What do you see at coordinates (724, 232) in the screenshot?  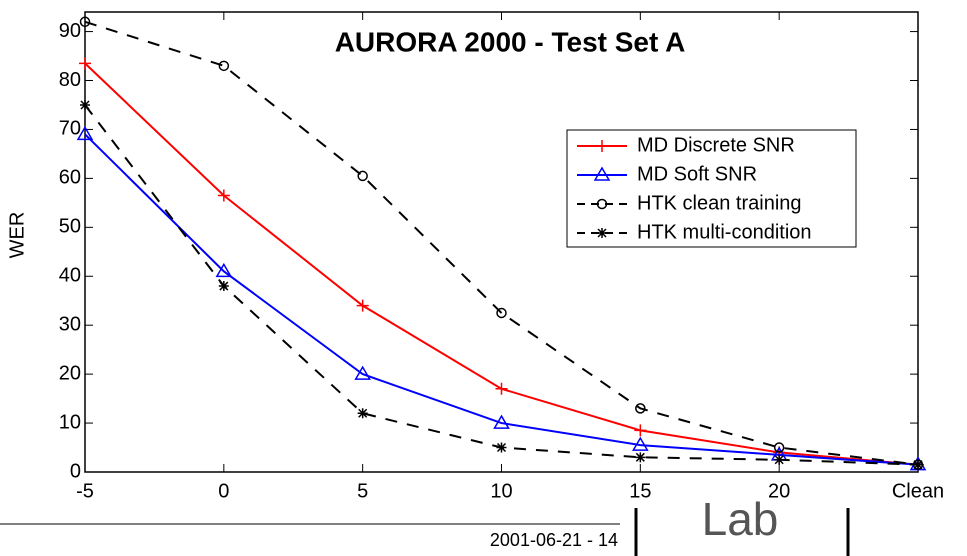 I see `legend-label: HTK multi-condition` at bounding box center [724, 232].